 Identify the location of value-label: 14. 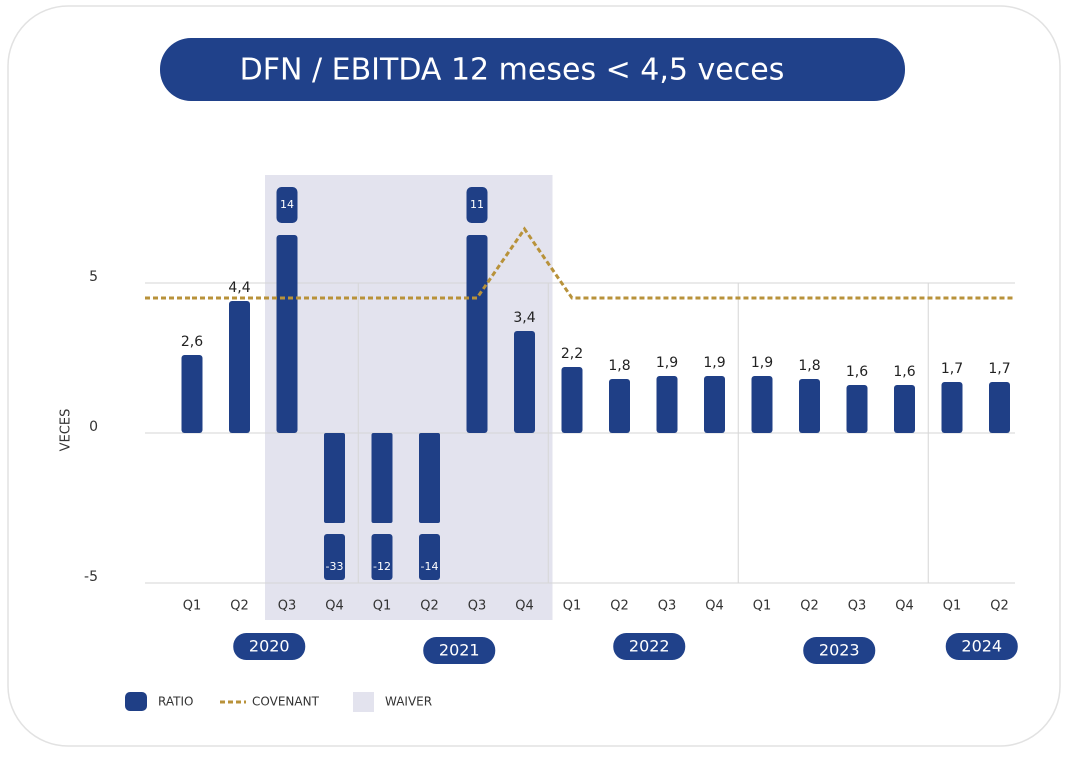
(287, 204).